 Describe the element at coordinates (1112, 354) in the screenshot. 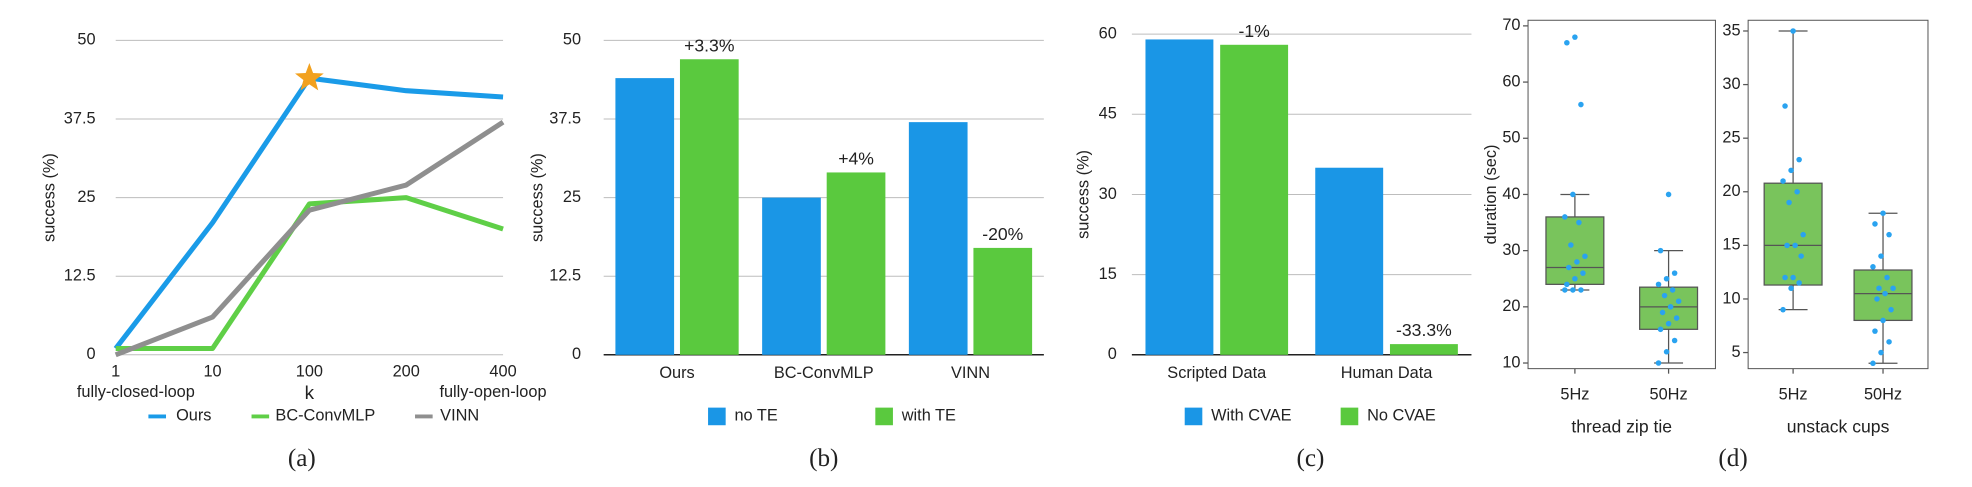

I see `y-tick-label: 0` at that location.